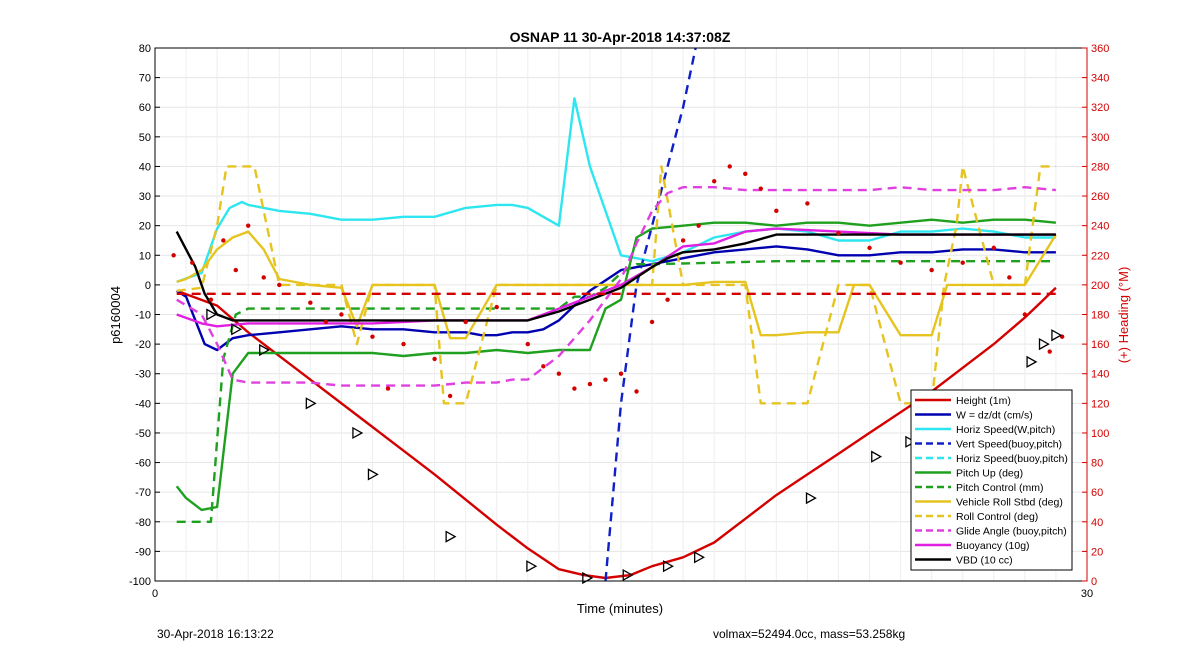  I want to click on y-tick-label: -100, so click(140, 582).